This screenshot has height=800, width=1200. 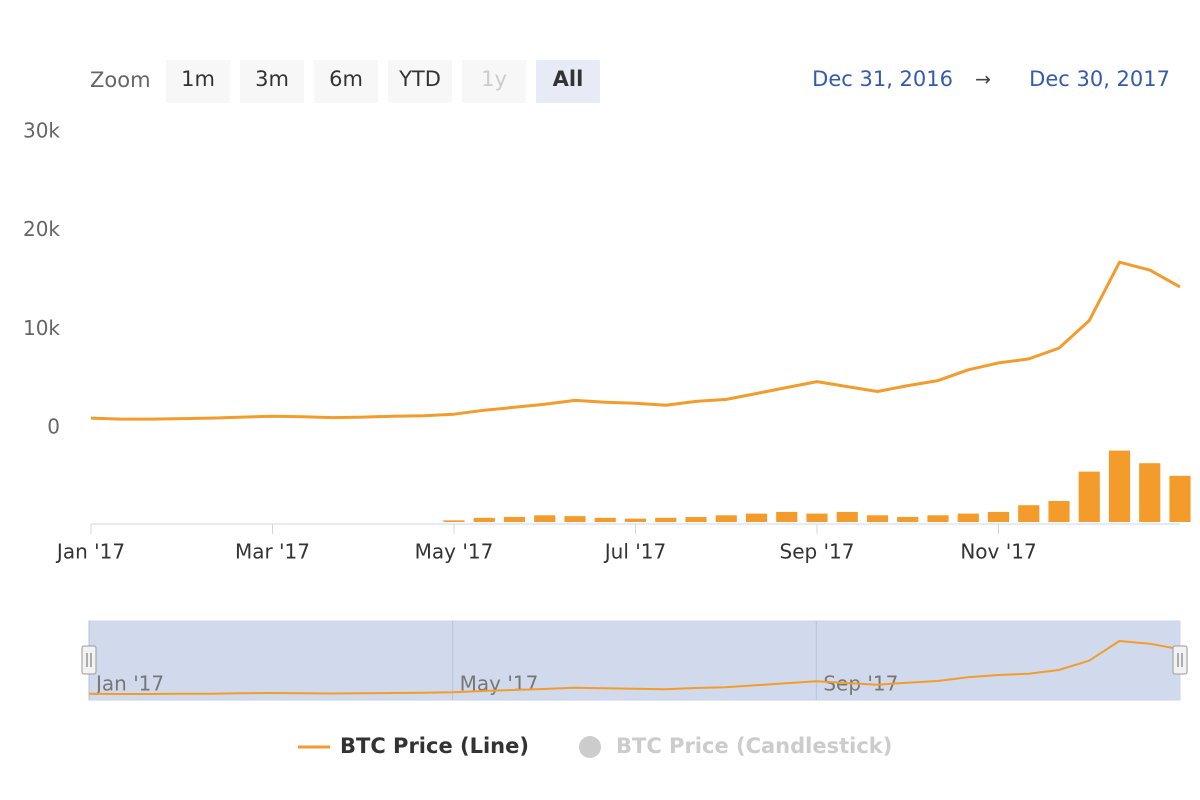 What do you see at coordinates (590, 747) in the screenshot?
I see `legend-symbol` at bounding box center [590, 747].